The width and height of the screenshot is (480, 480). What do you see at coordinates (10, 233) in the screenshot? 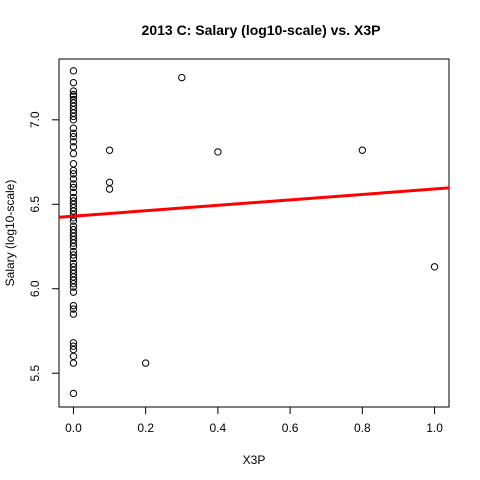
I see `y-axis-label: Salary (log10-scale)` at bounding box center [10, 233].